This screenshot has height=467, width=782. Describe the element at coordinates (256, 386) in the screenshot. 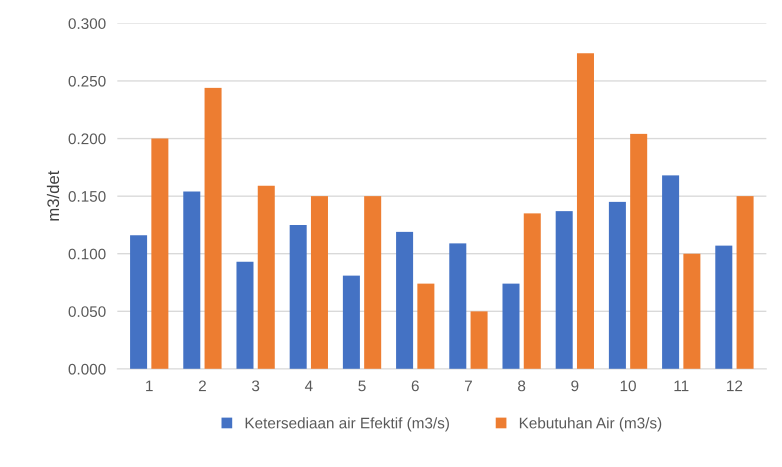

I see `x-tick-label: 3` at that location.